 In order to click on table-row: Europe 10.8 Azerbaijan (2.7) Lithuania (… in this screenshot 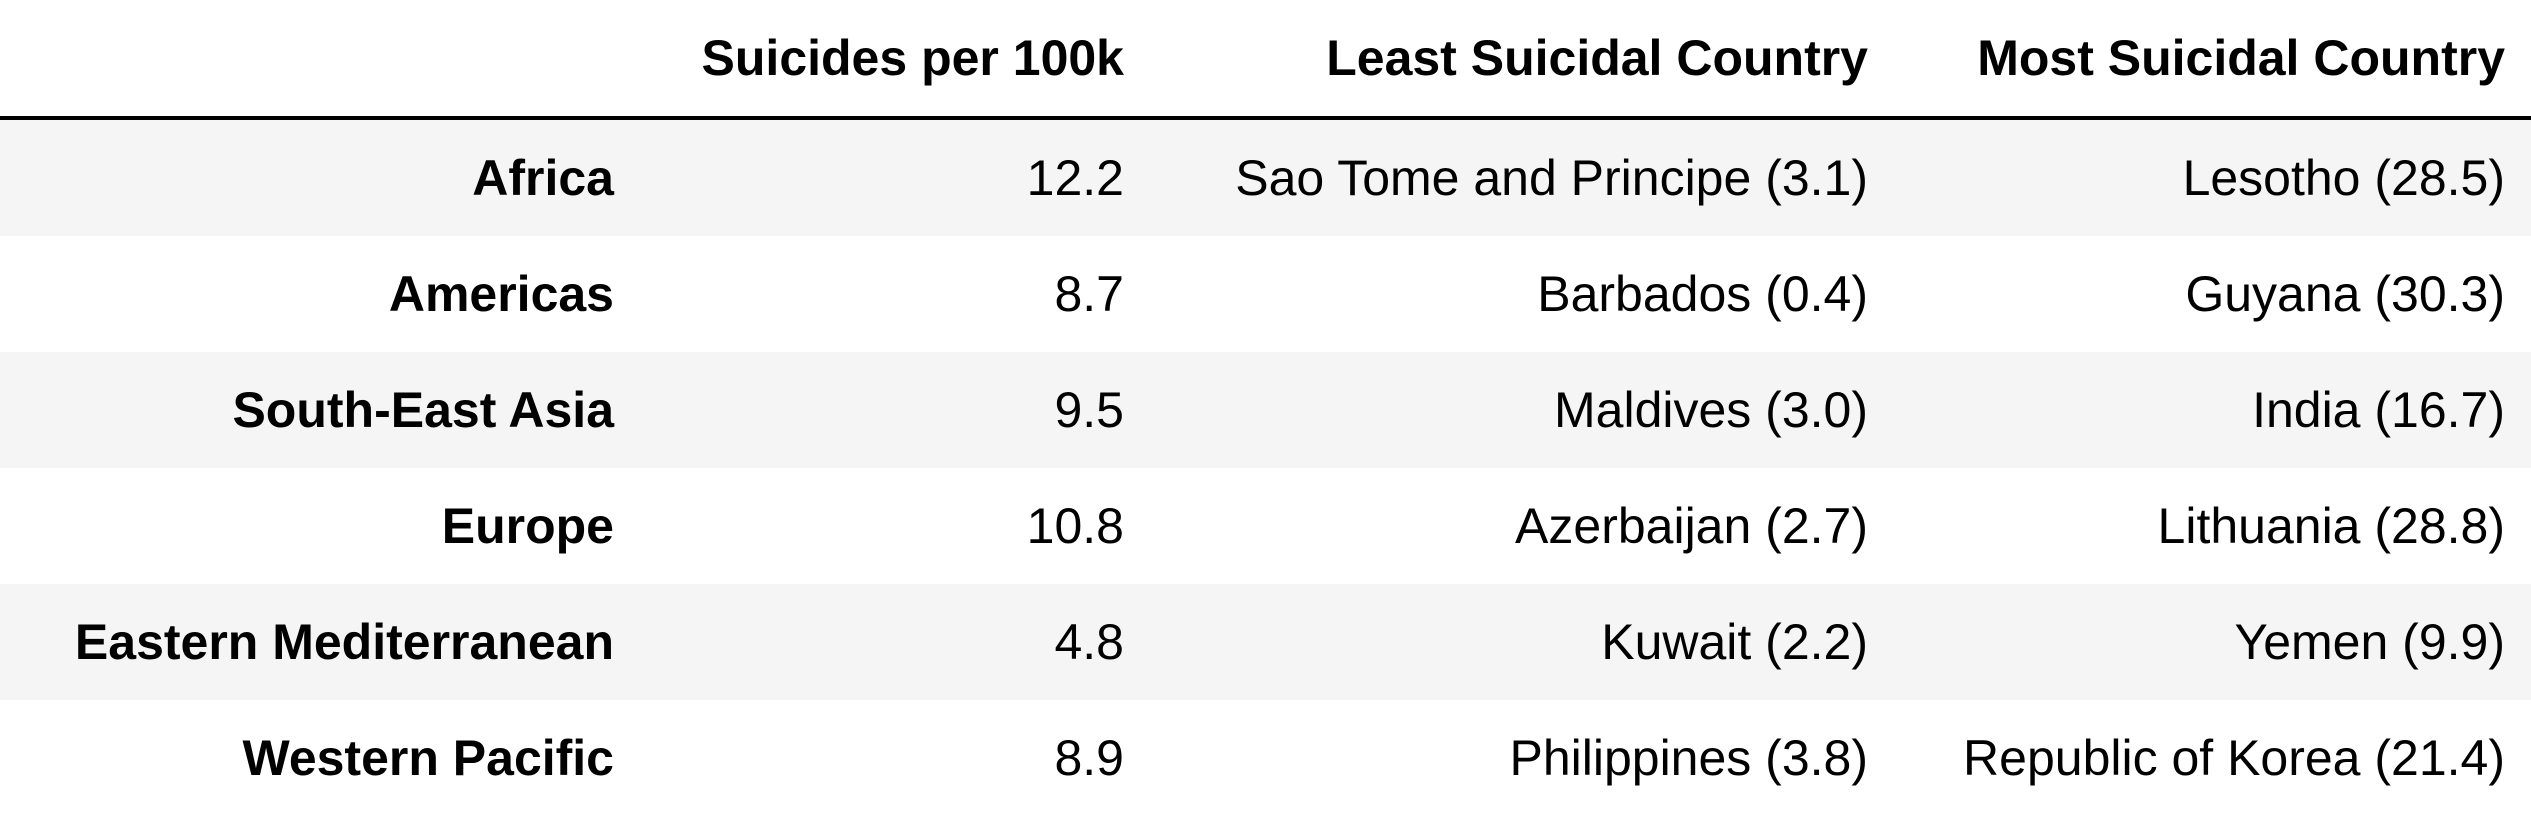, I will do `click(1265, 526)`.